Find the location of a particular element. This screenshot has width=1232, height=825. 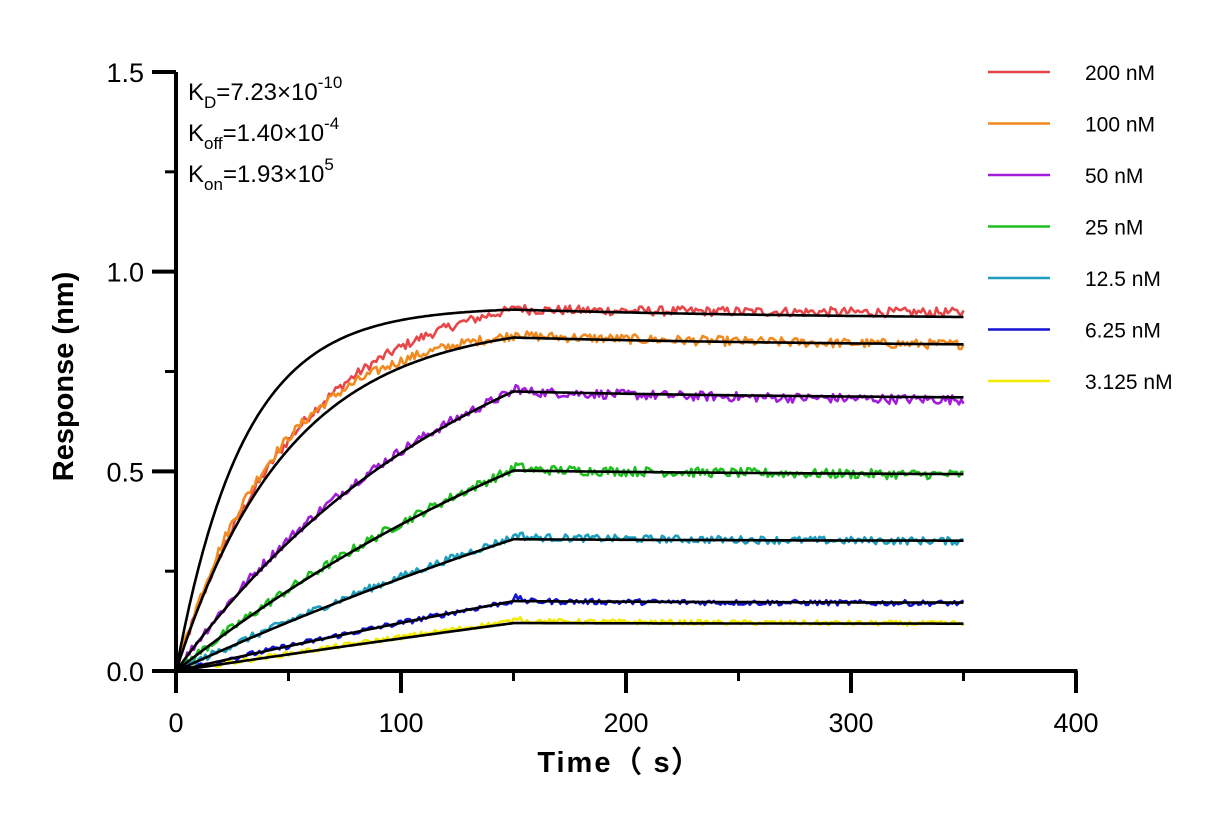

kon-annotation: Kon=1.93×105 is located at coordinates (261, 174).